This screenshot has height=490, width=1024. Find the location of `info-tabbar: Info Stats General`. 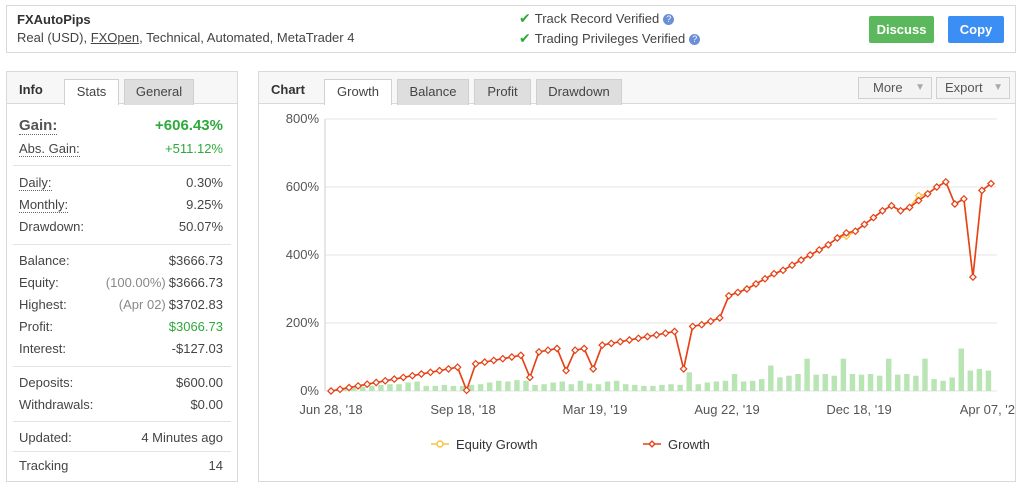

info-tabbar: Info Stats General is located at coordinates (122, 88).